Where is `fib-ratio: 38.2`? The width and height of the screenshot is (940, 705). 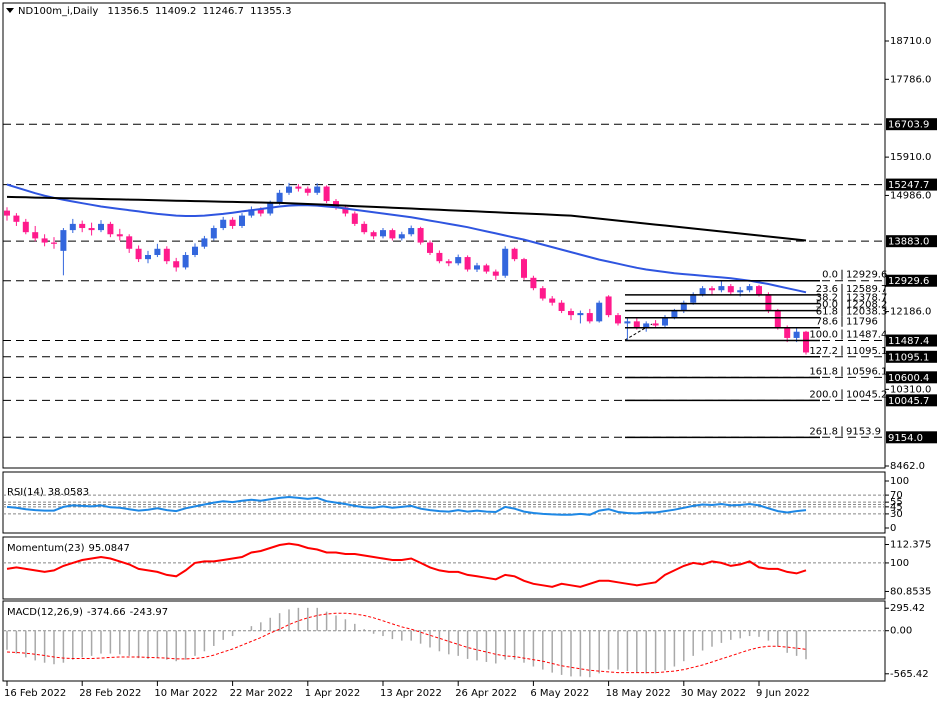 fib-ratio: 38.2 is located at coordinates (827, 298).